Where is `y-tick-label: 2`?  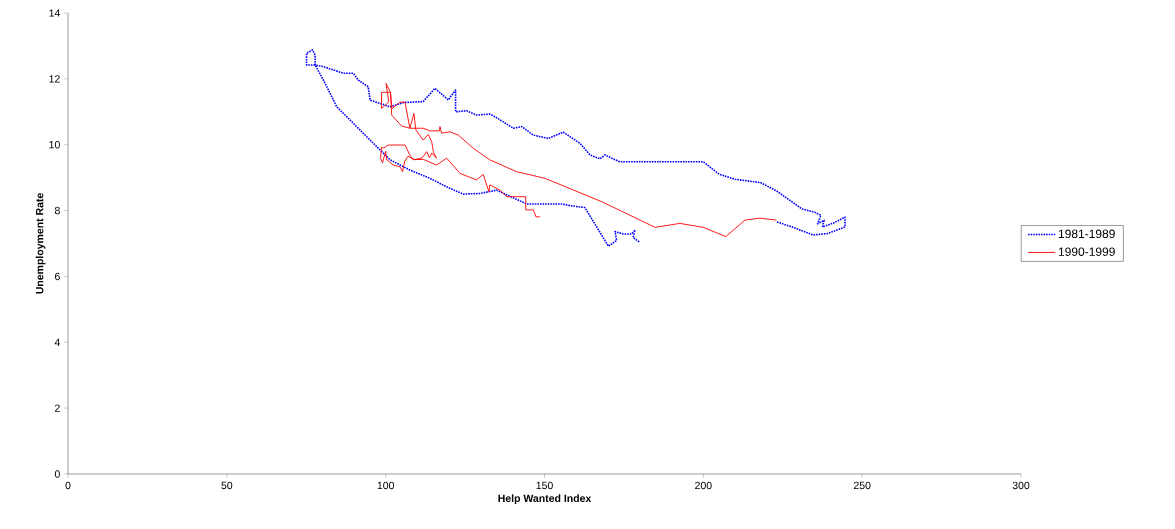 y-tick-label: 2 is located at coordinates (57, 408).